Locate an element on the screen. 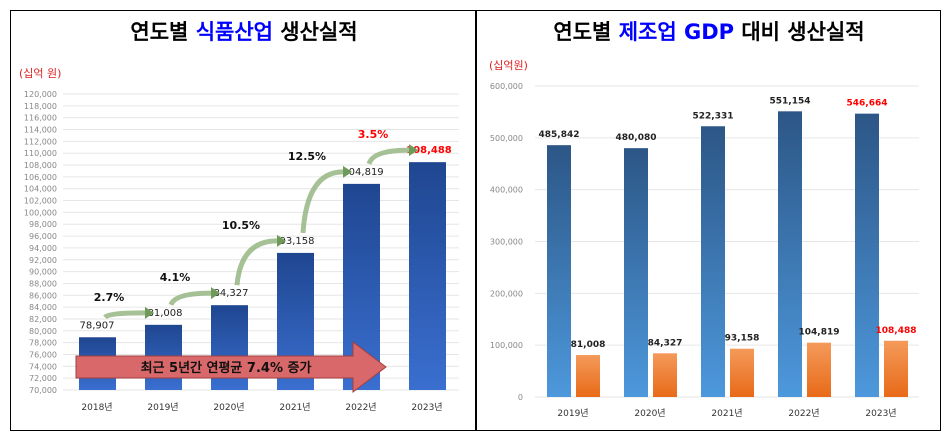 This screenshot has width=951, height=445. average-growth-annotation: 최근 5년간 연평균 7.4% 증가 is located at coordinates (226, 368).